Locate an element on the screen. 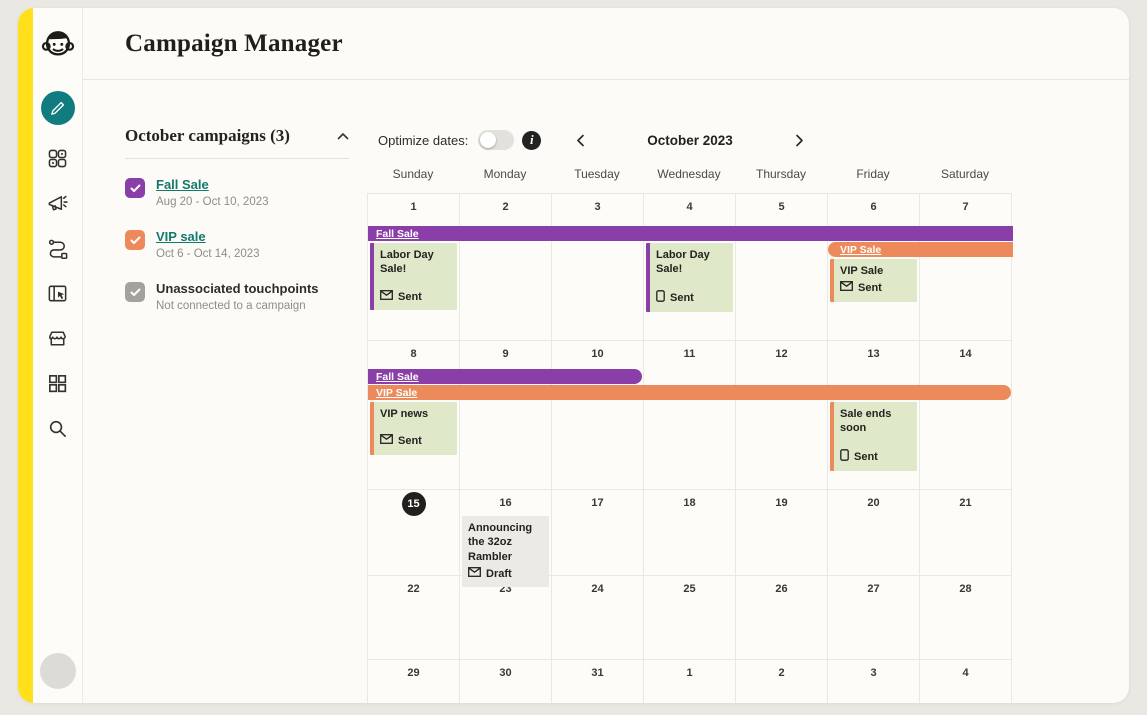 This screenshot has width=1147, height=715. calendar-day-cell: 7 is located at coordinates (966, 267).